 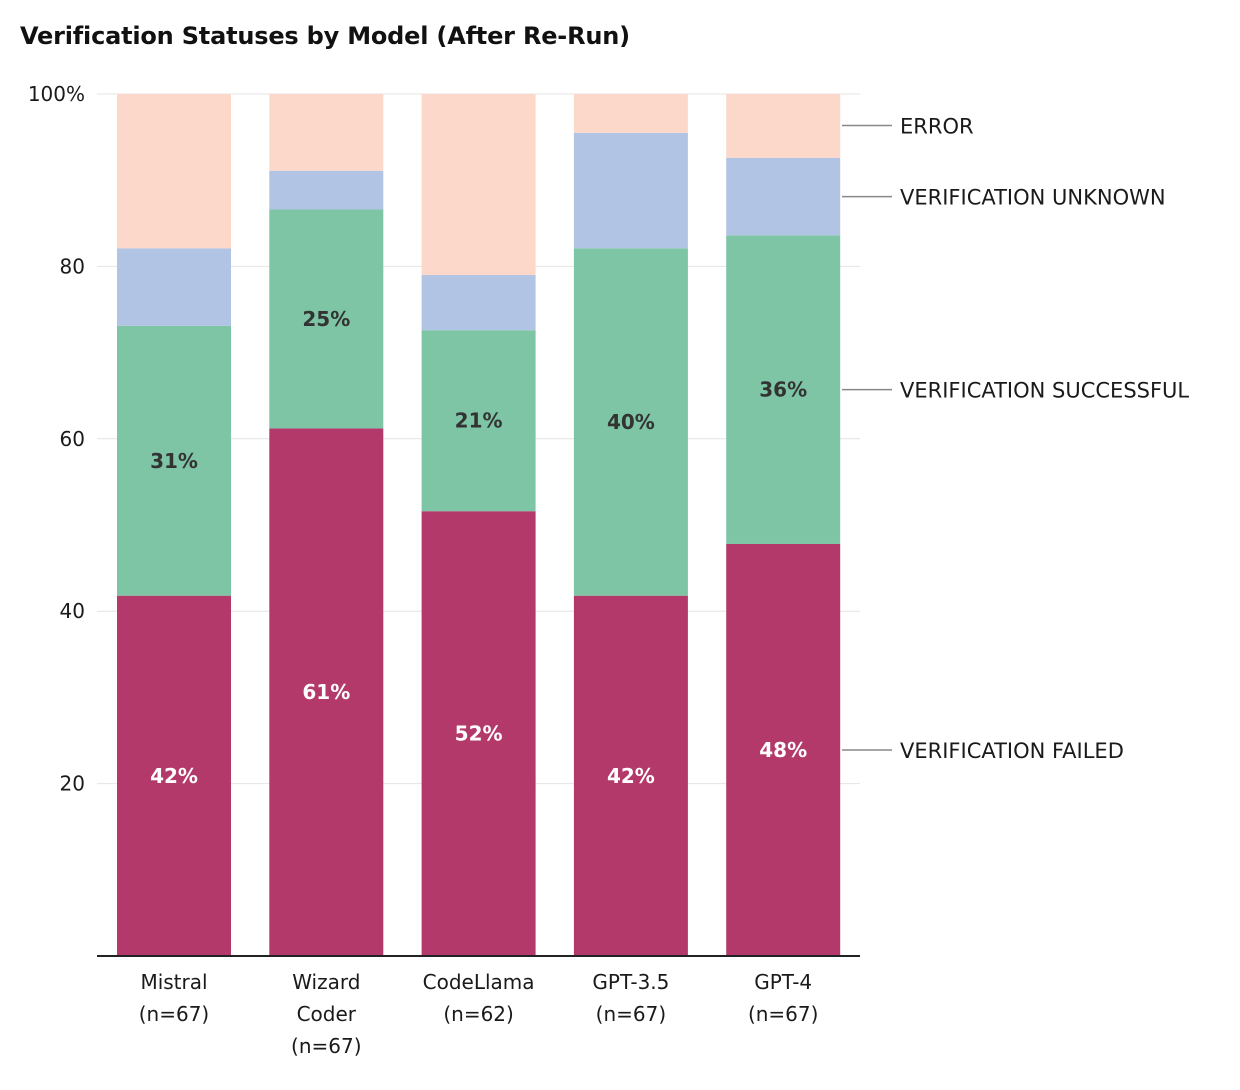 I want to click on data-label: 48%, so click(x=783, y=750).